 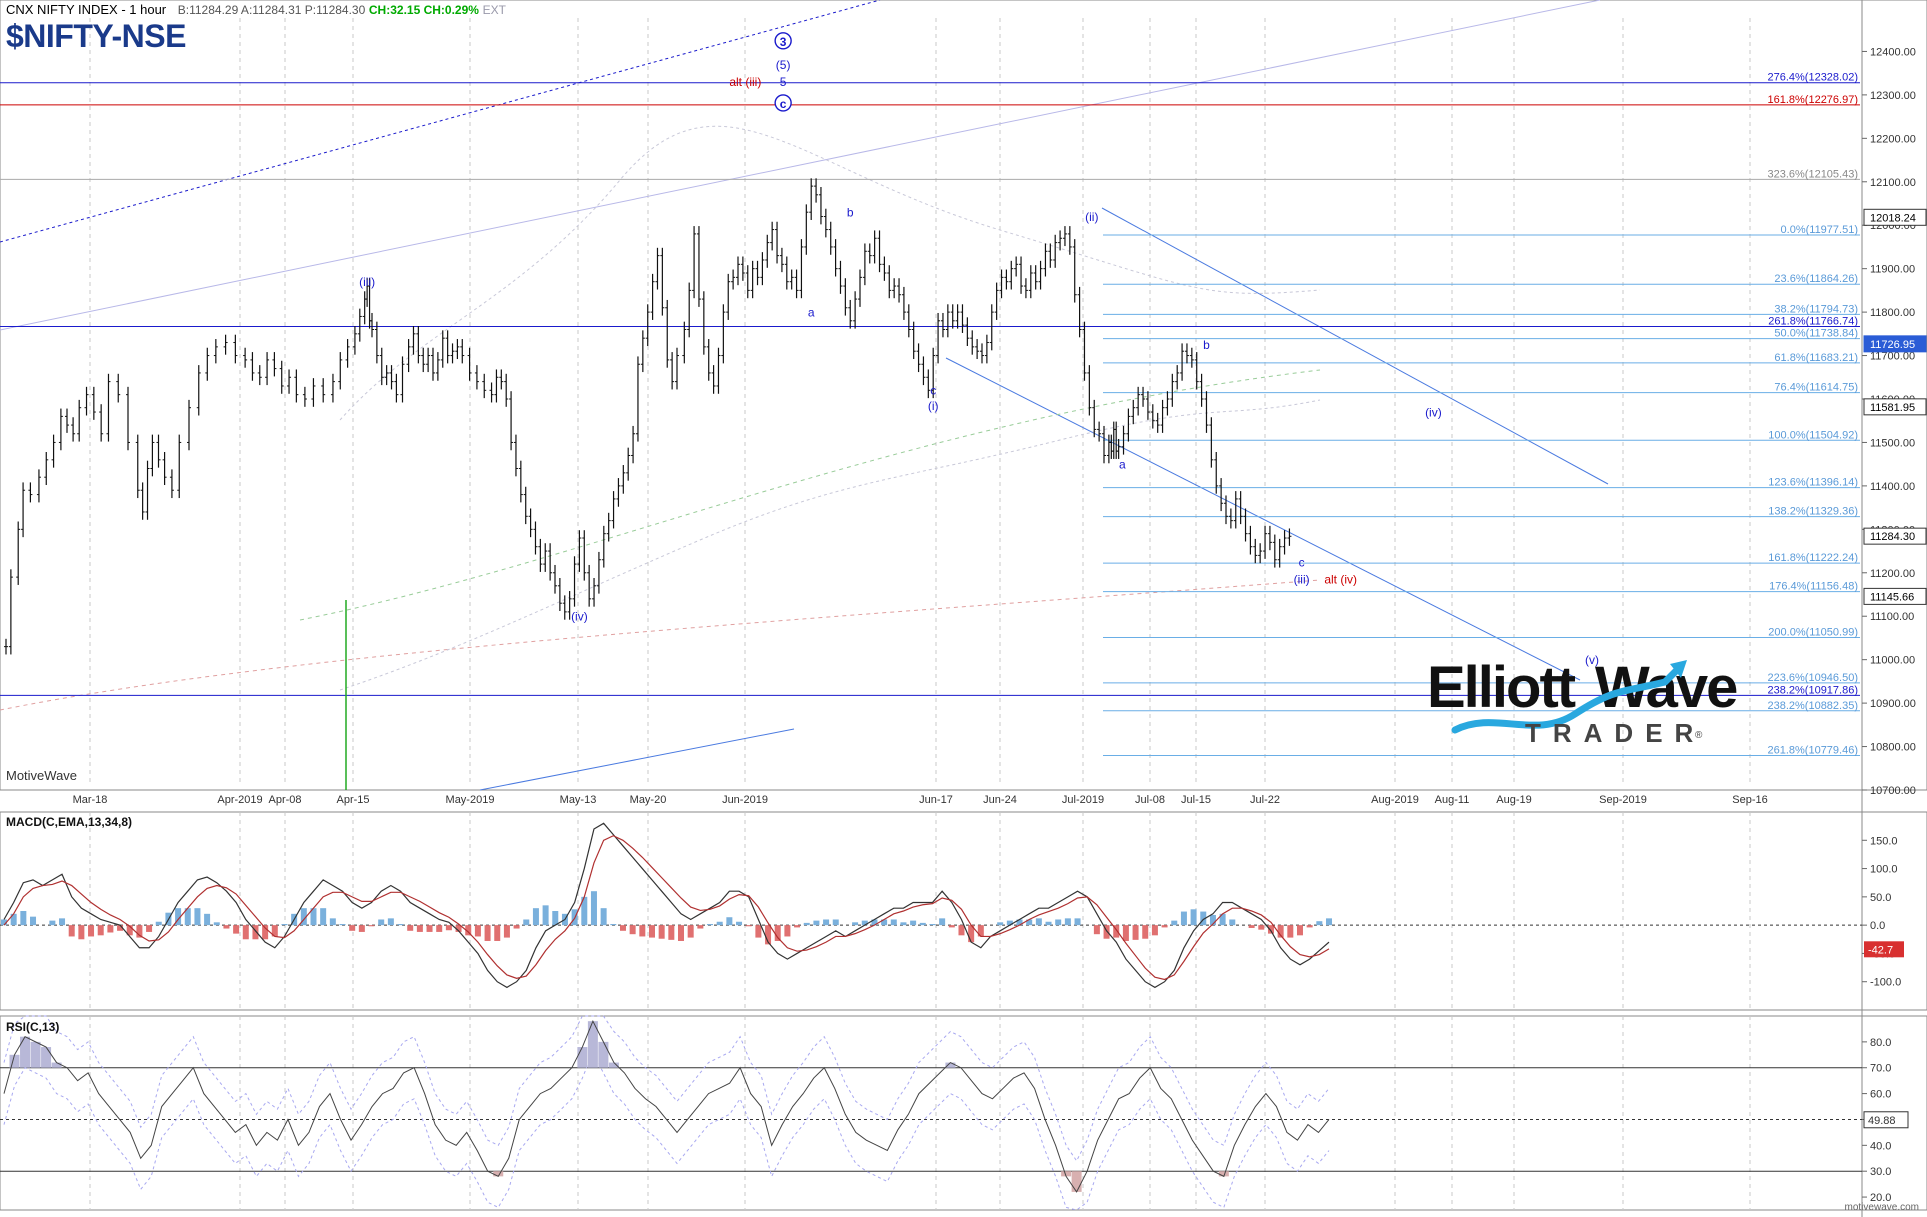 What do you see at coordinates (1819, 230) in the screenshot?
I see `fib-level-label: 0.0%(11977.51)` at bounding box center [1819, 230].